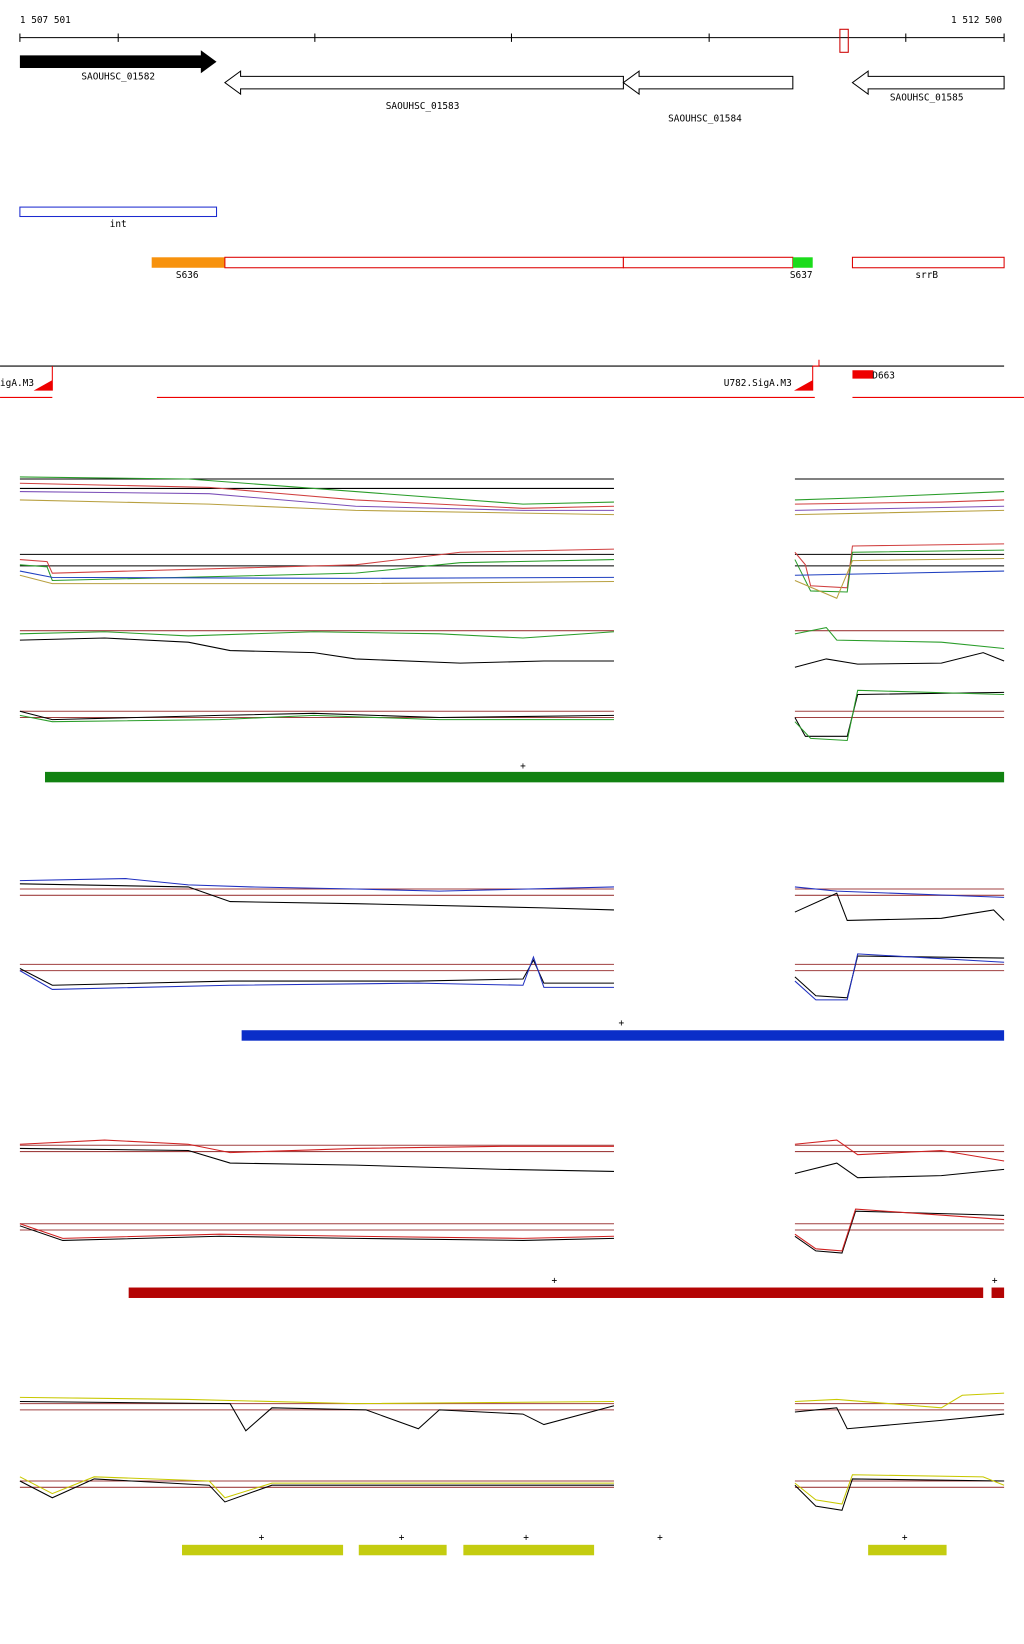 The width and height of the screenshot is (1024, 1644). Describe the element at coordinates (423, 106) in the screenshot. I see `gene-label: SAOUHSC_01583` at that location.